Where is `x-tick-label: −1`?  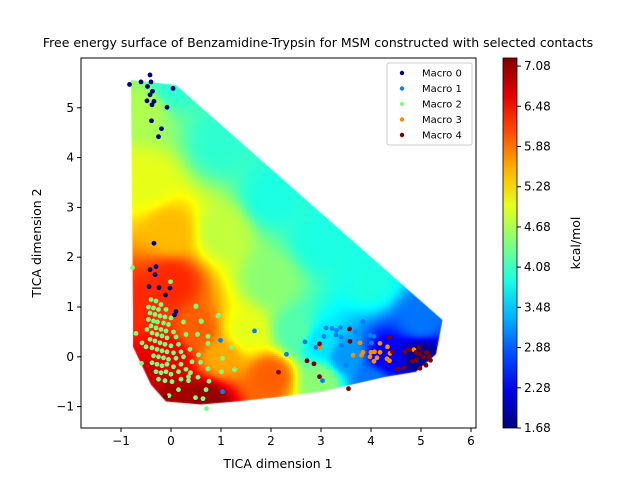
x-tick-label: −1 is located at coordinates (121, 441).